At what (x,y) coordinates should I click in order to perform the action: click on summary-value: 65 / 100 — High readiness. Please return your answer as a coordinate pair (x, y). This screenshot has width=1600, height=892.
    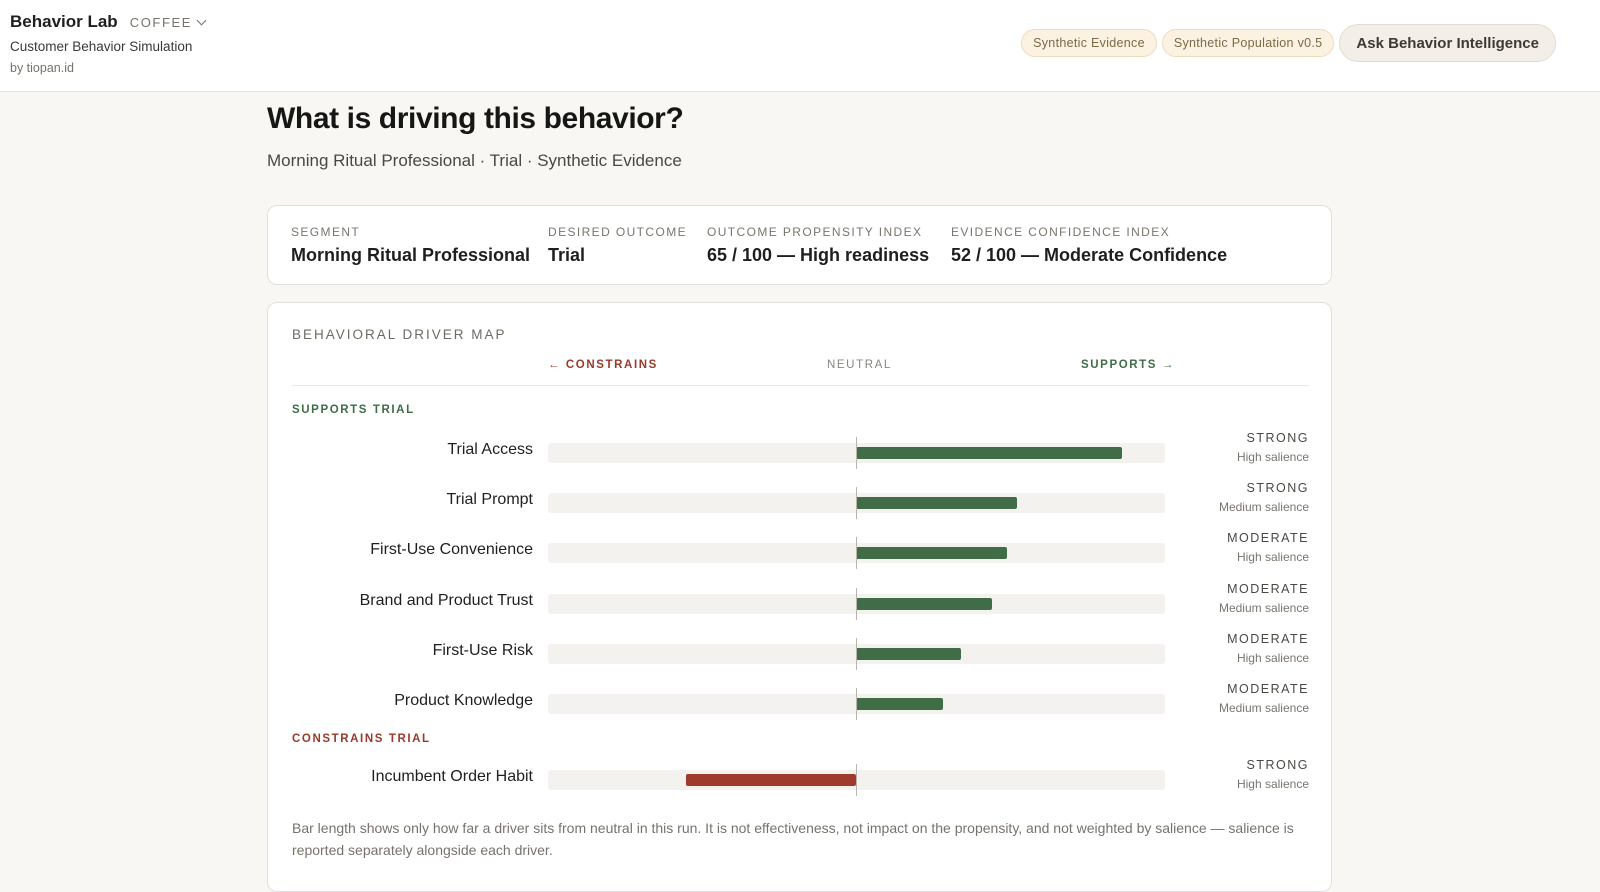
    Looking at the image, I should click on (818, 255).